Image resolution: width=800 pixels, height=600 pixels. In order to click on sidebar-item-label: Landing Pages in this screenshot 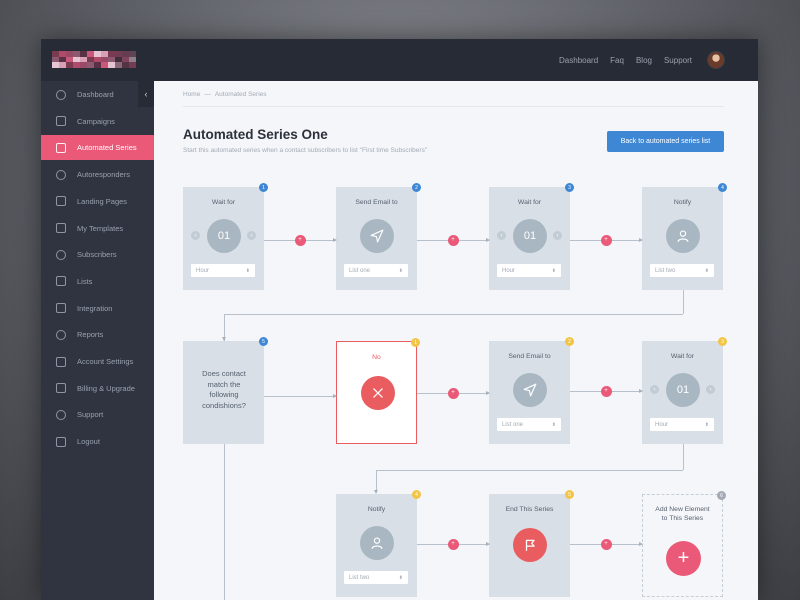, I will do `click(102, 201)`.